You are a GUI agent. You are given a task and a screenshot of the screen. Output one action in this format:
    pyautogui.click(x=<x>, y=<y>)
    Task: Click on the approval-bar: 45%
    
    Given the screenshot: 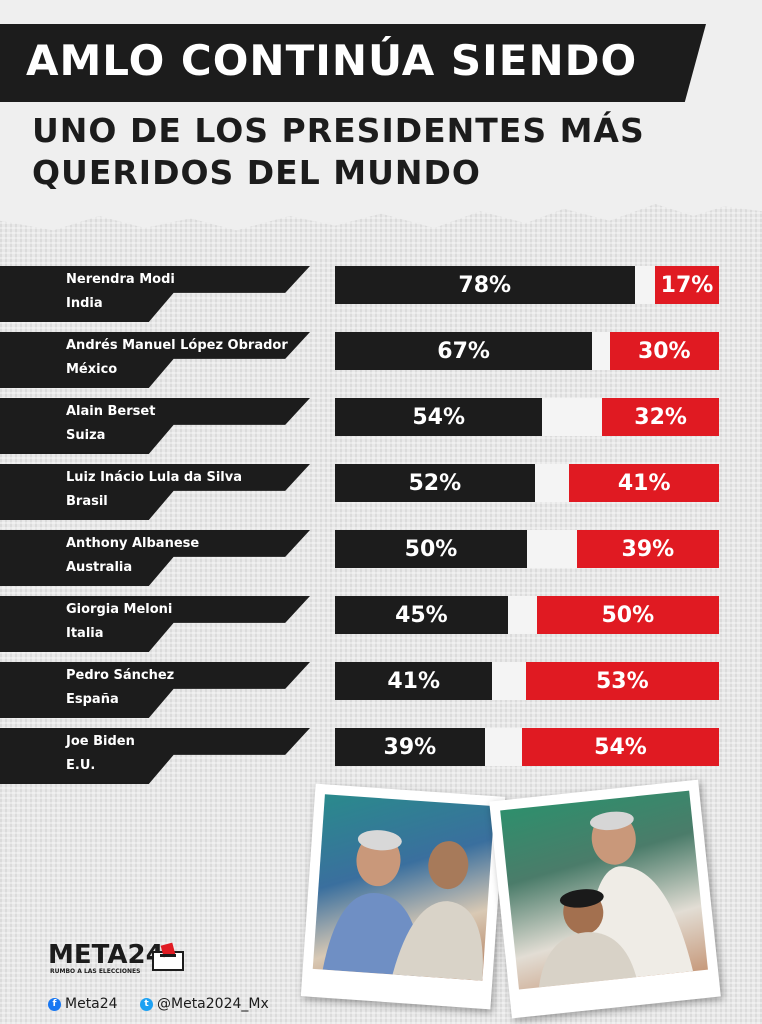 What is the action you would take?
    pyautogui.click(x=421, y=615)
    